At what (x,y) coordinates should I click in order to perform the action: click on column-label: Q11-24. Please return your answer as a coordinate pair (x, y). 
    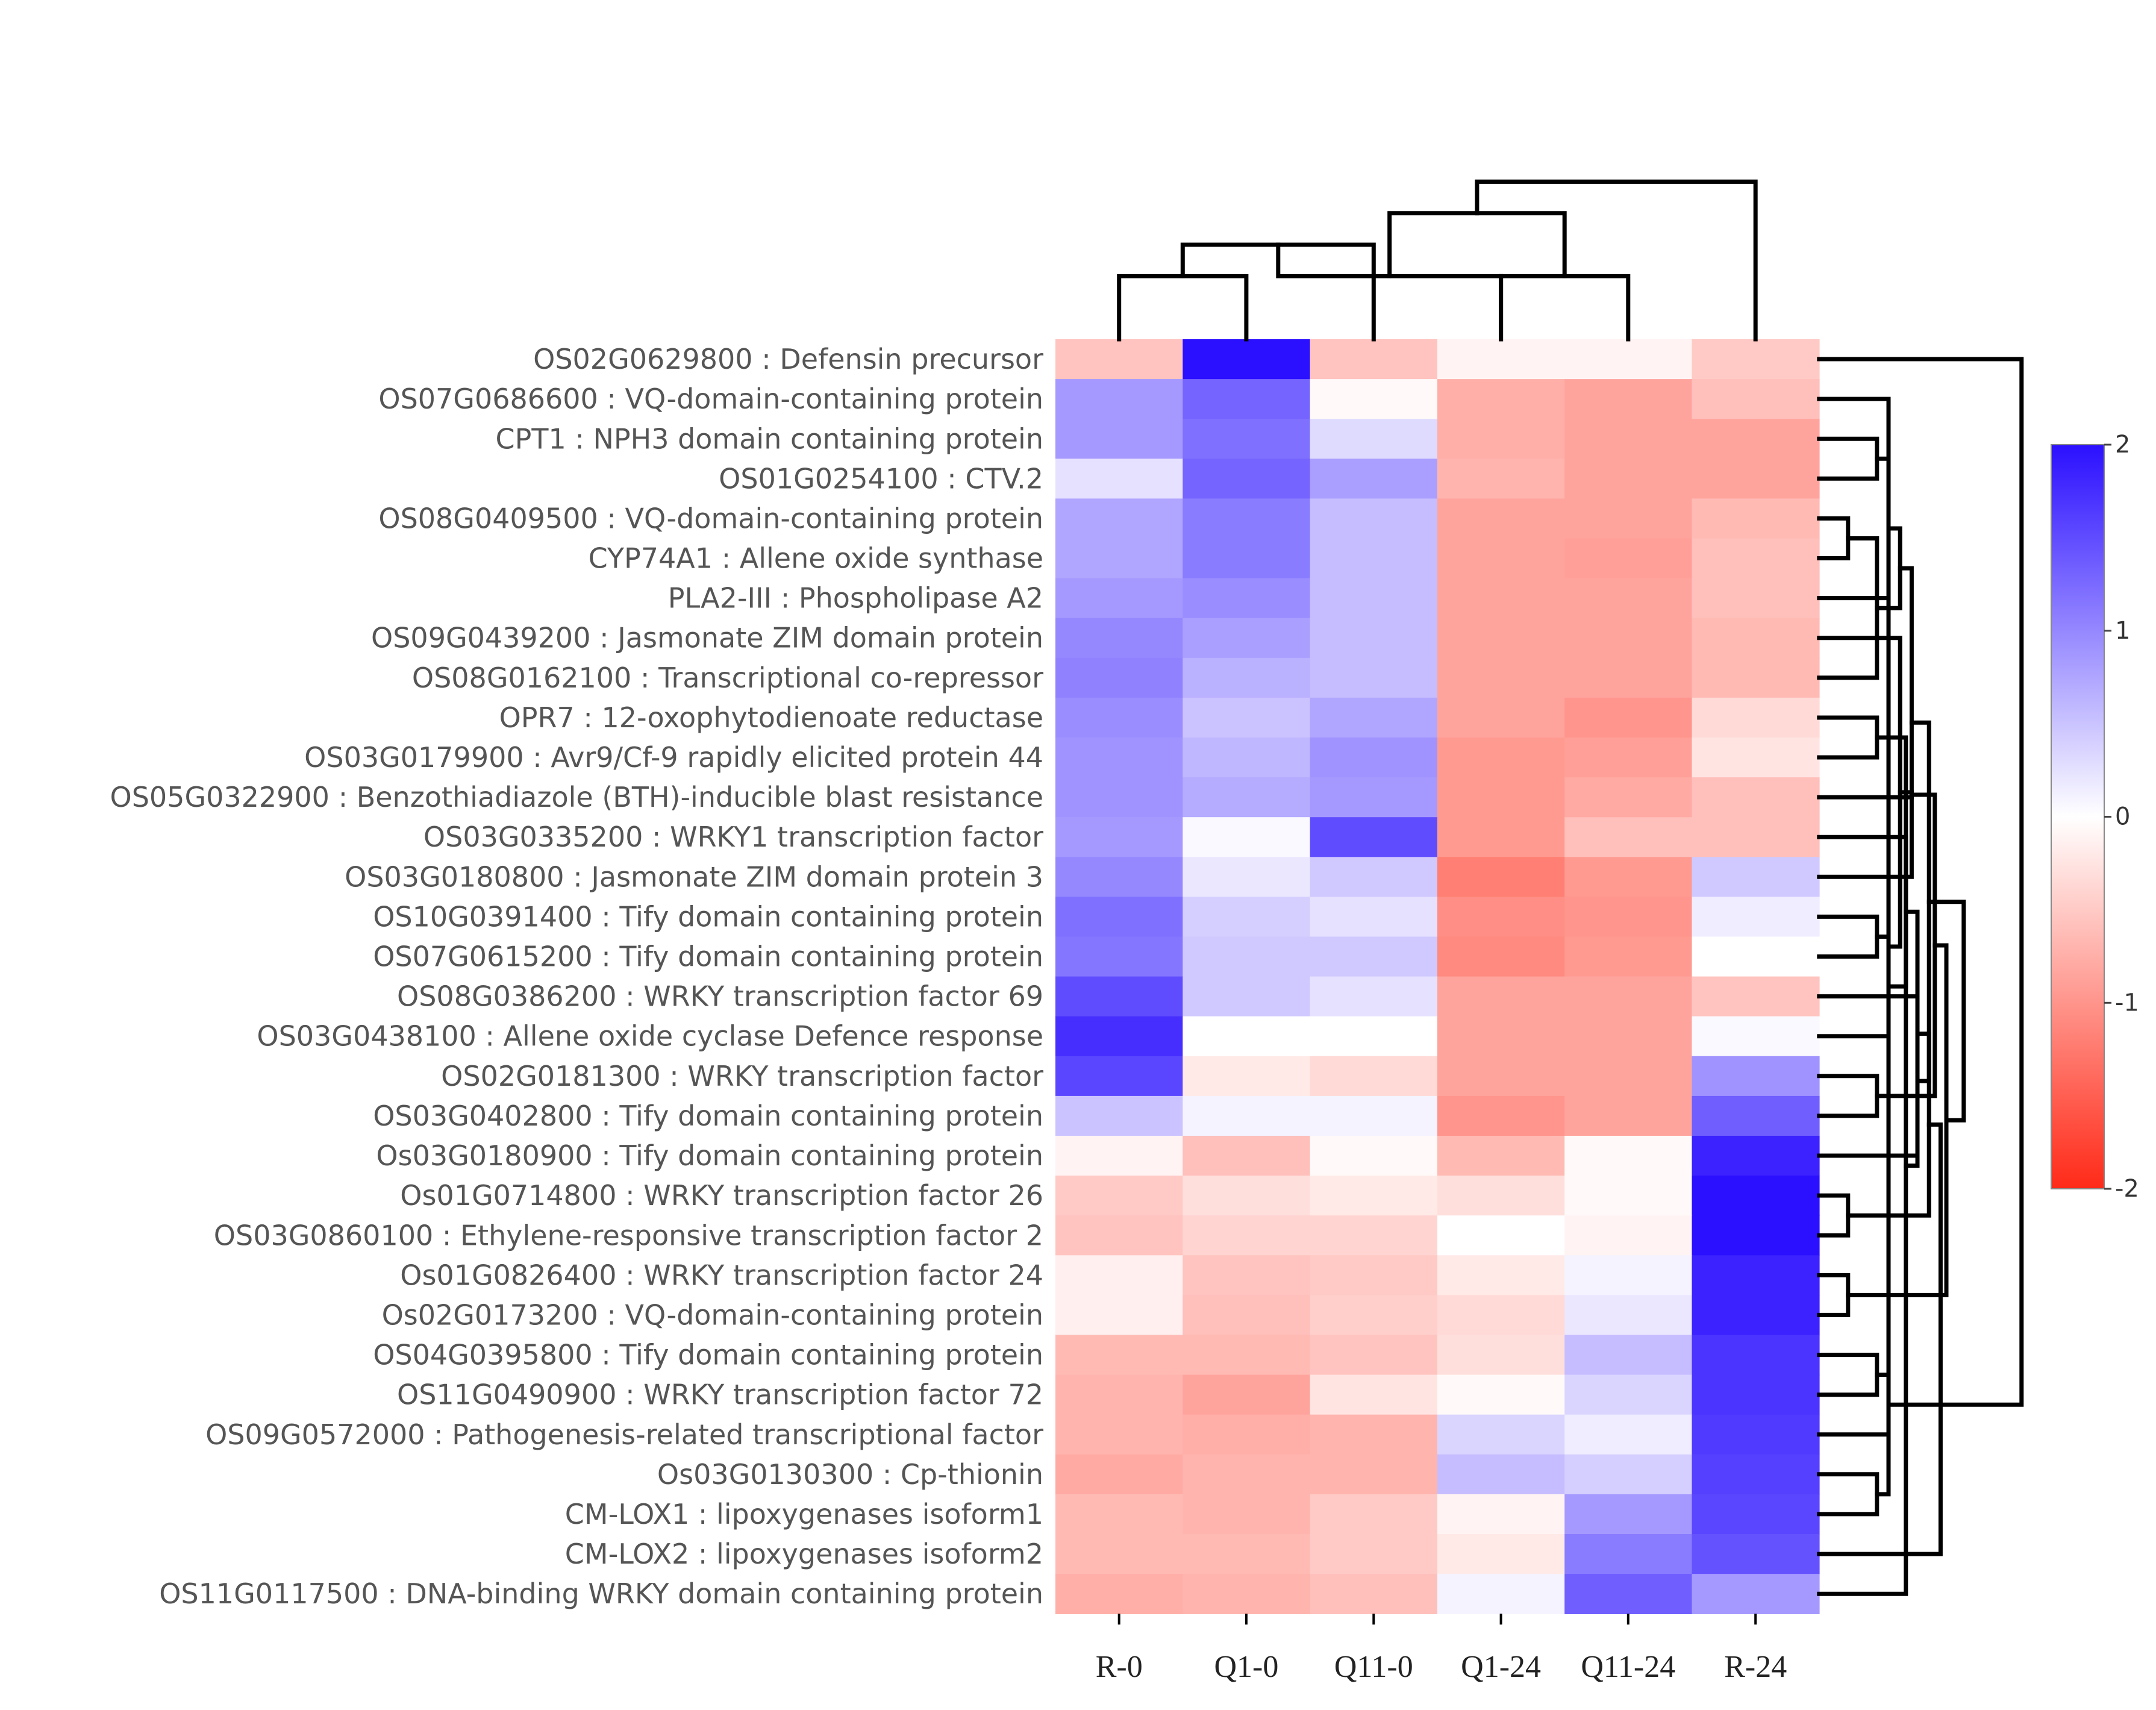
    Looking at the image, I should click on (1628, 1667).